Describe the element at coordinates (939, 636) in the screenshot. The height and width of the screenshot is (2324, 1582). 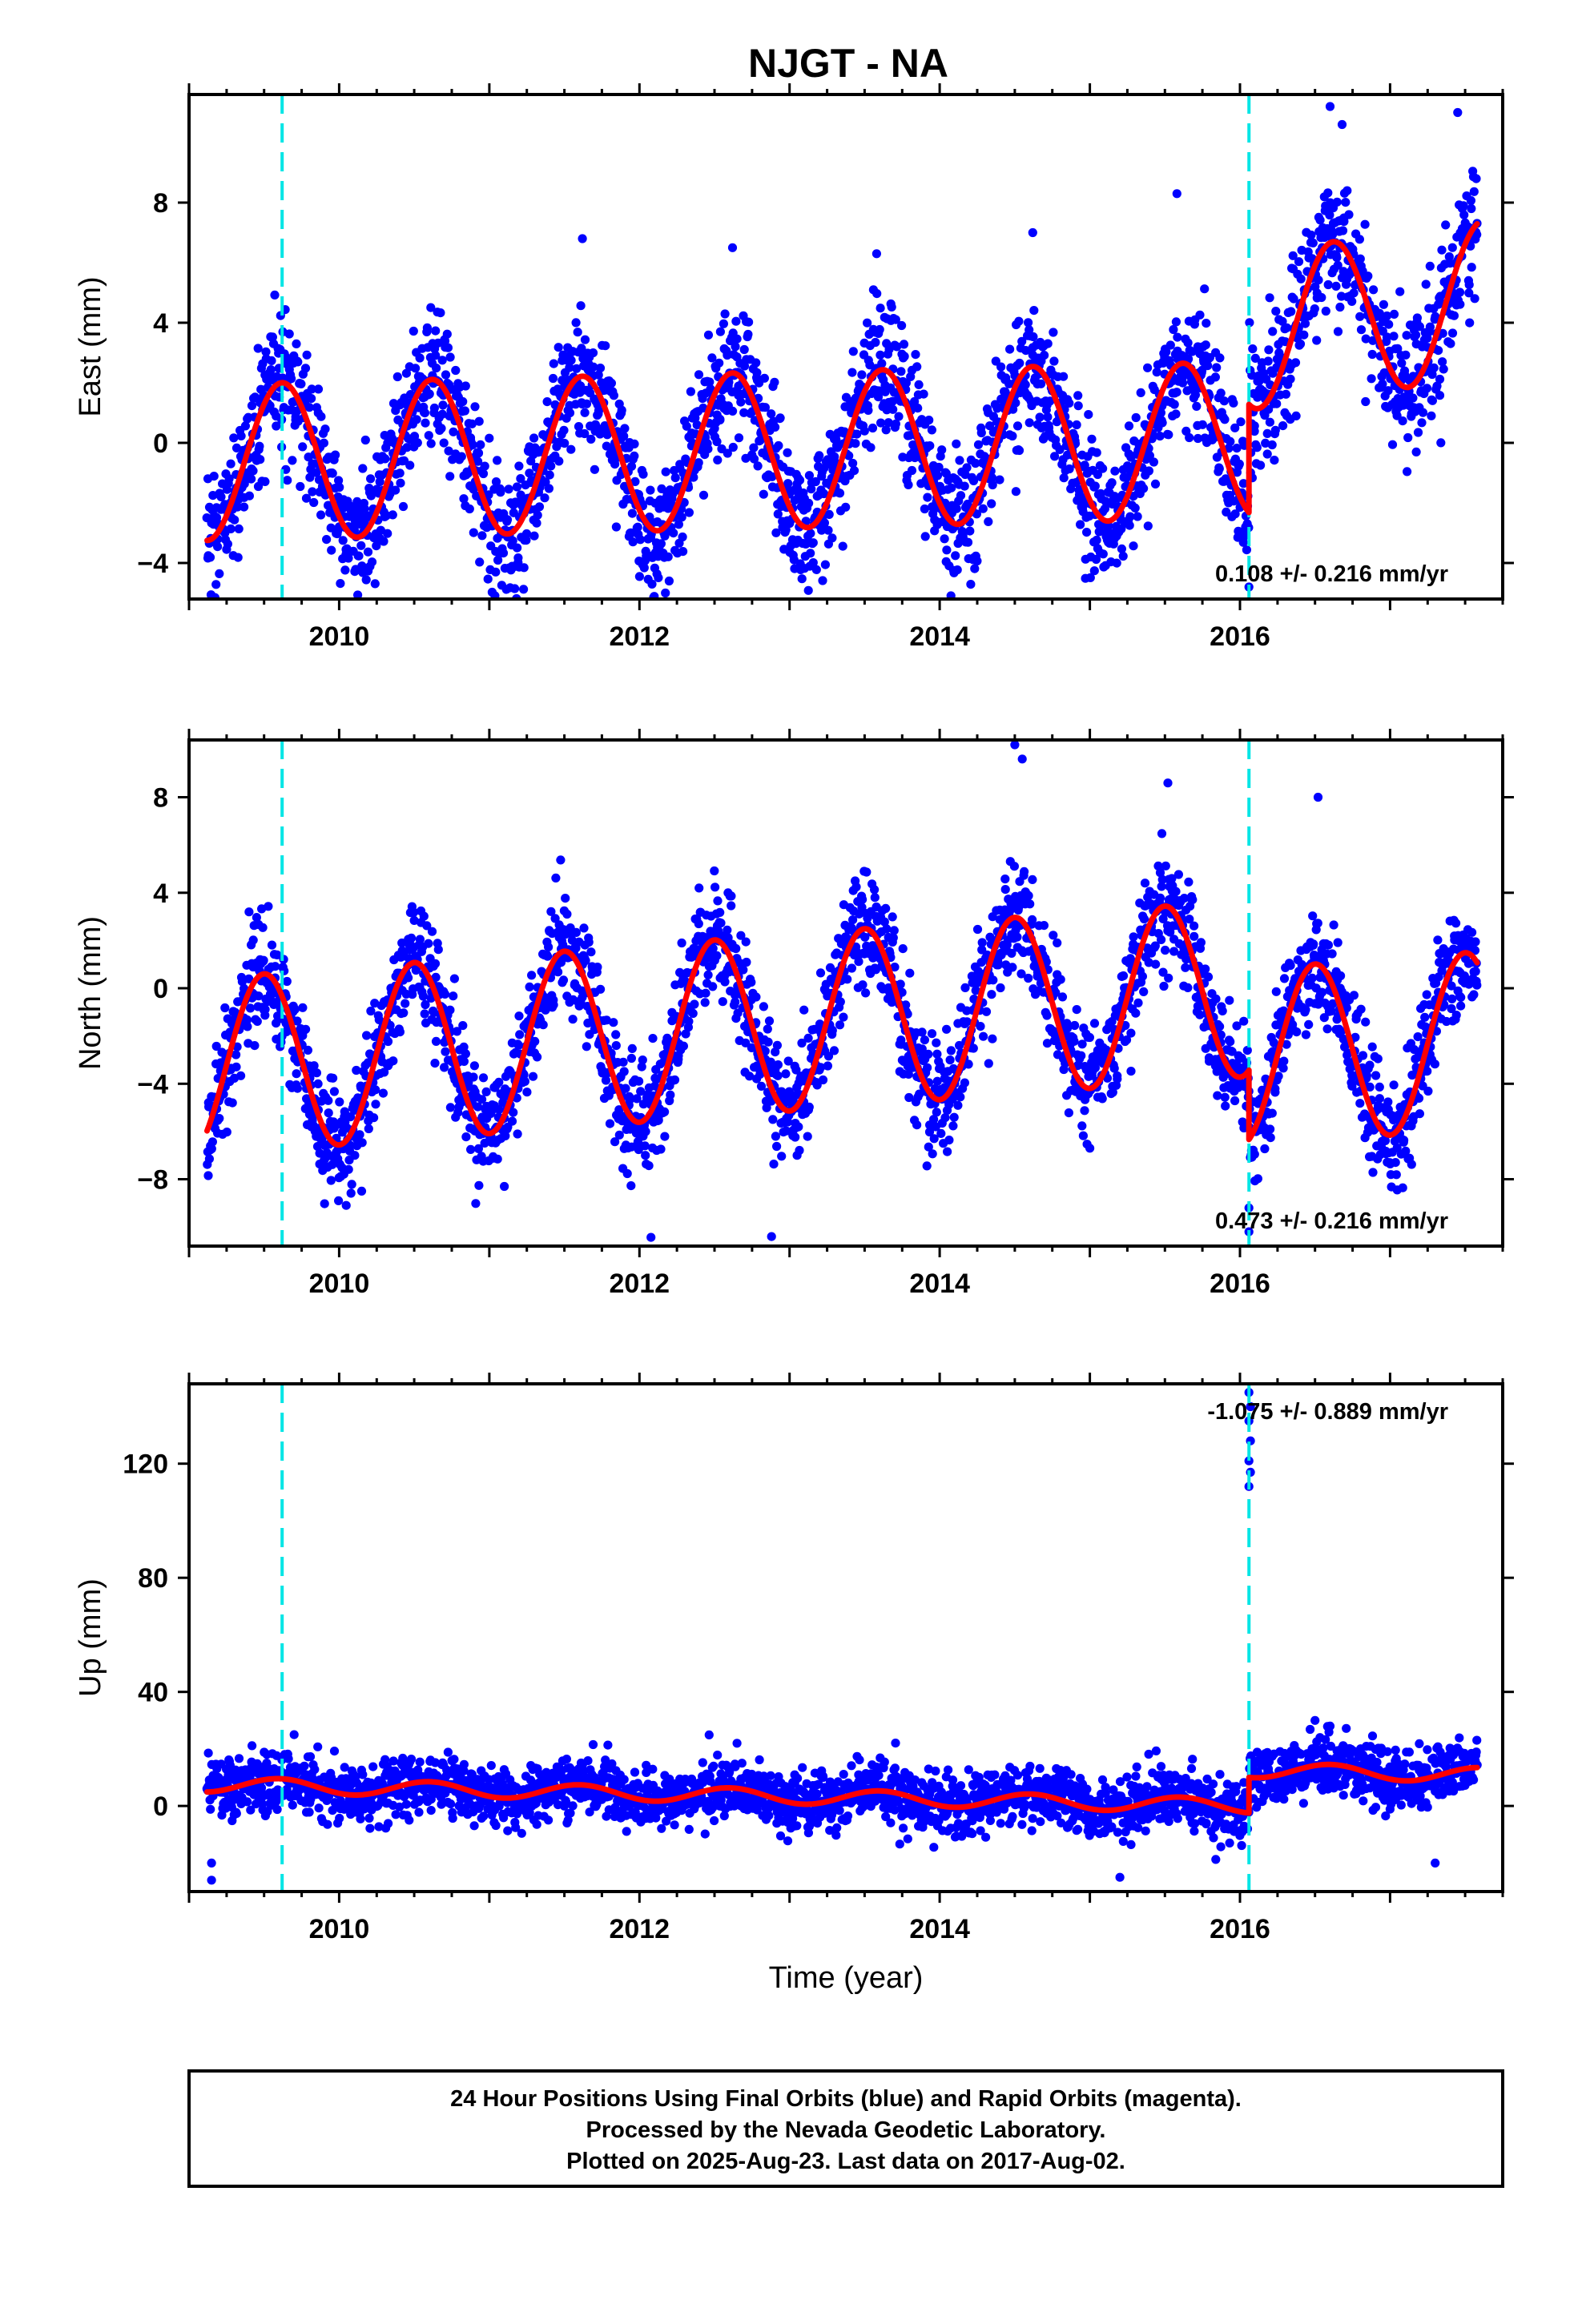
I see `x-tick-label: 2014` at that location.